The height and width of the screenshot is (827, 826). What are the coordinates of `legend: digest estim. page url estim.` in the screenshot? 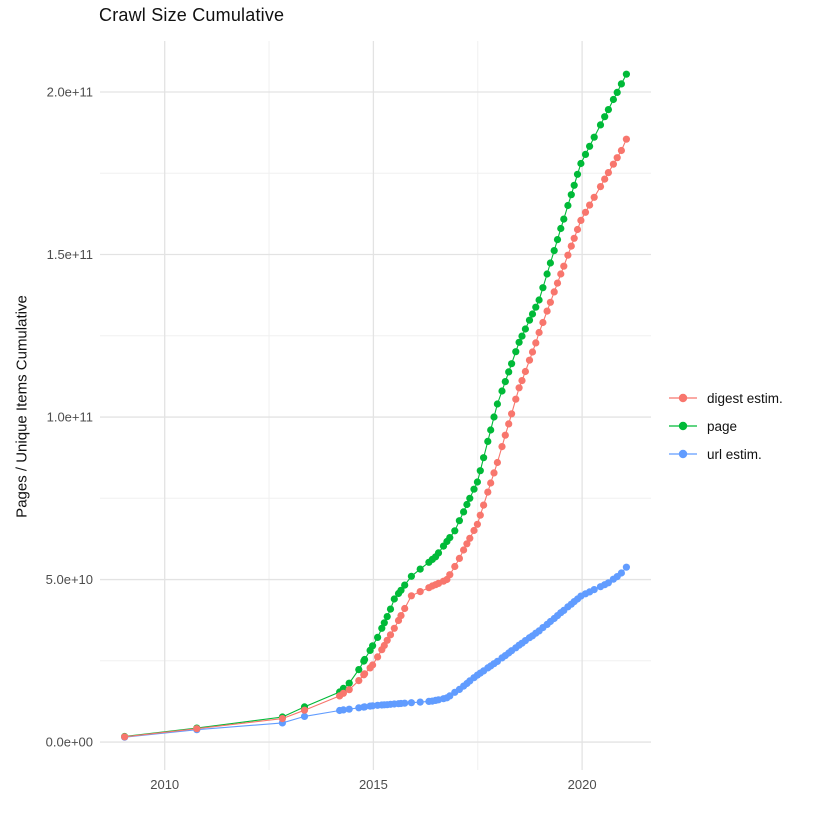 It's located at (725, 426).